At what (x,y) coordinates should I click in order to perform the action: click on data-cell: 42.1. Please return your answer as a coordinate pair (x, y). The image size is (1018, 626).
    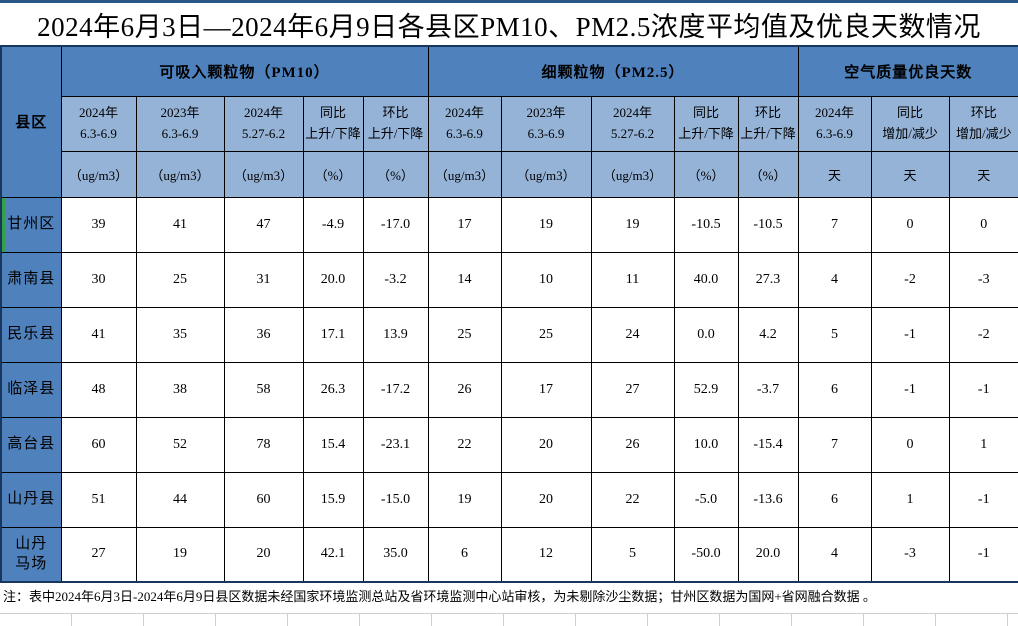
    Looking at the image, I should click on (333, 554).